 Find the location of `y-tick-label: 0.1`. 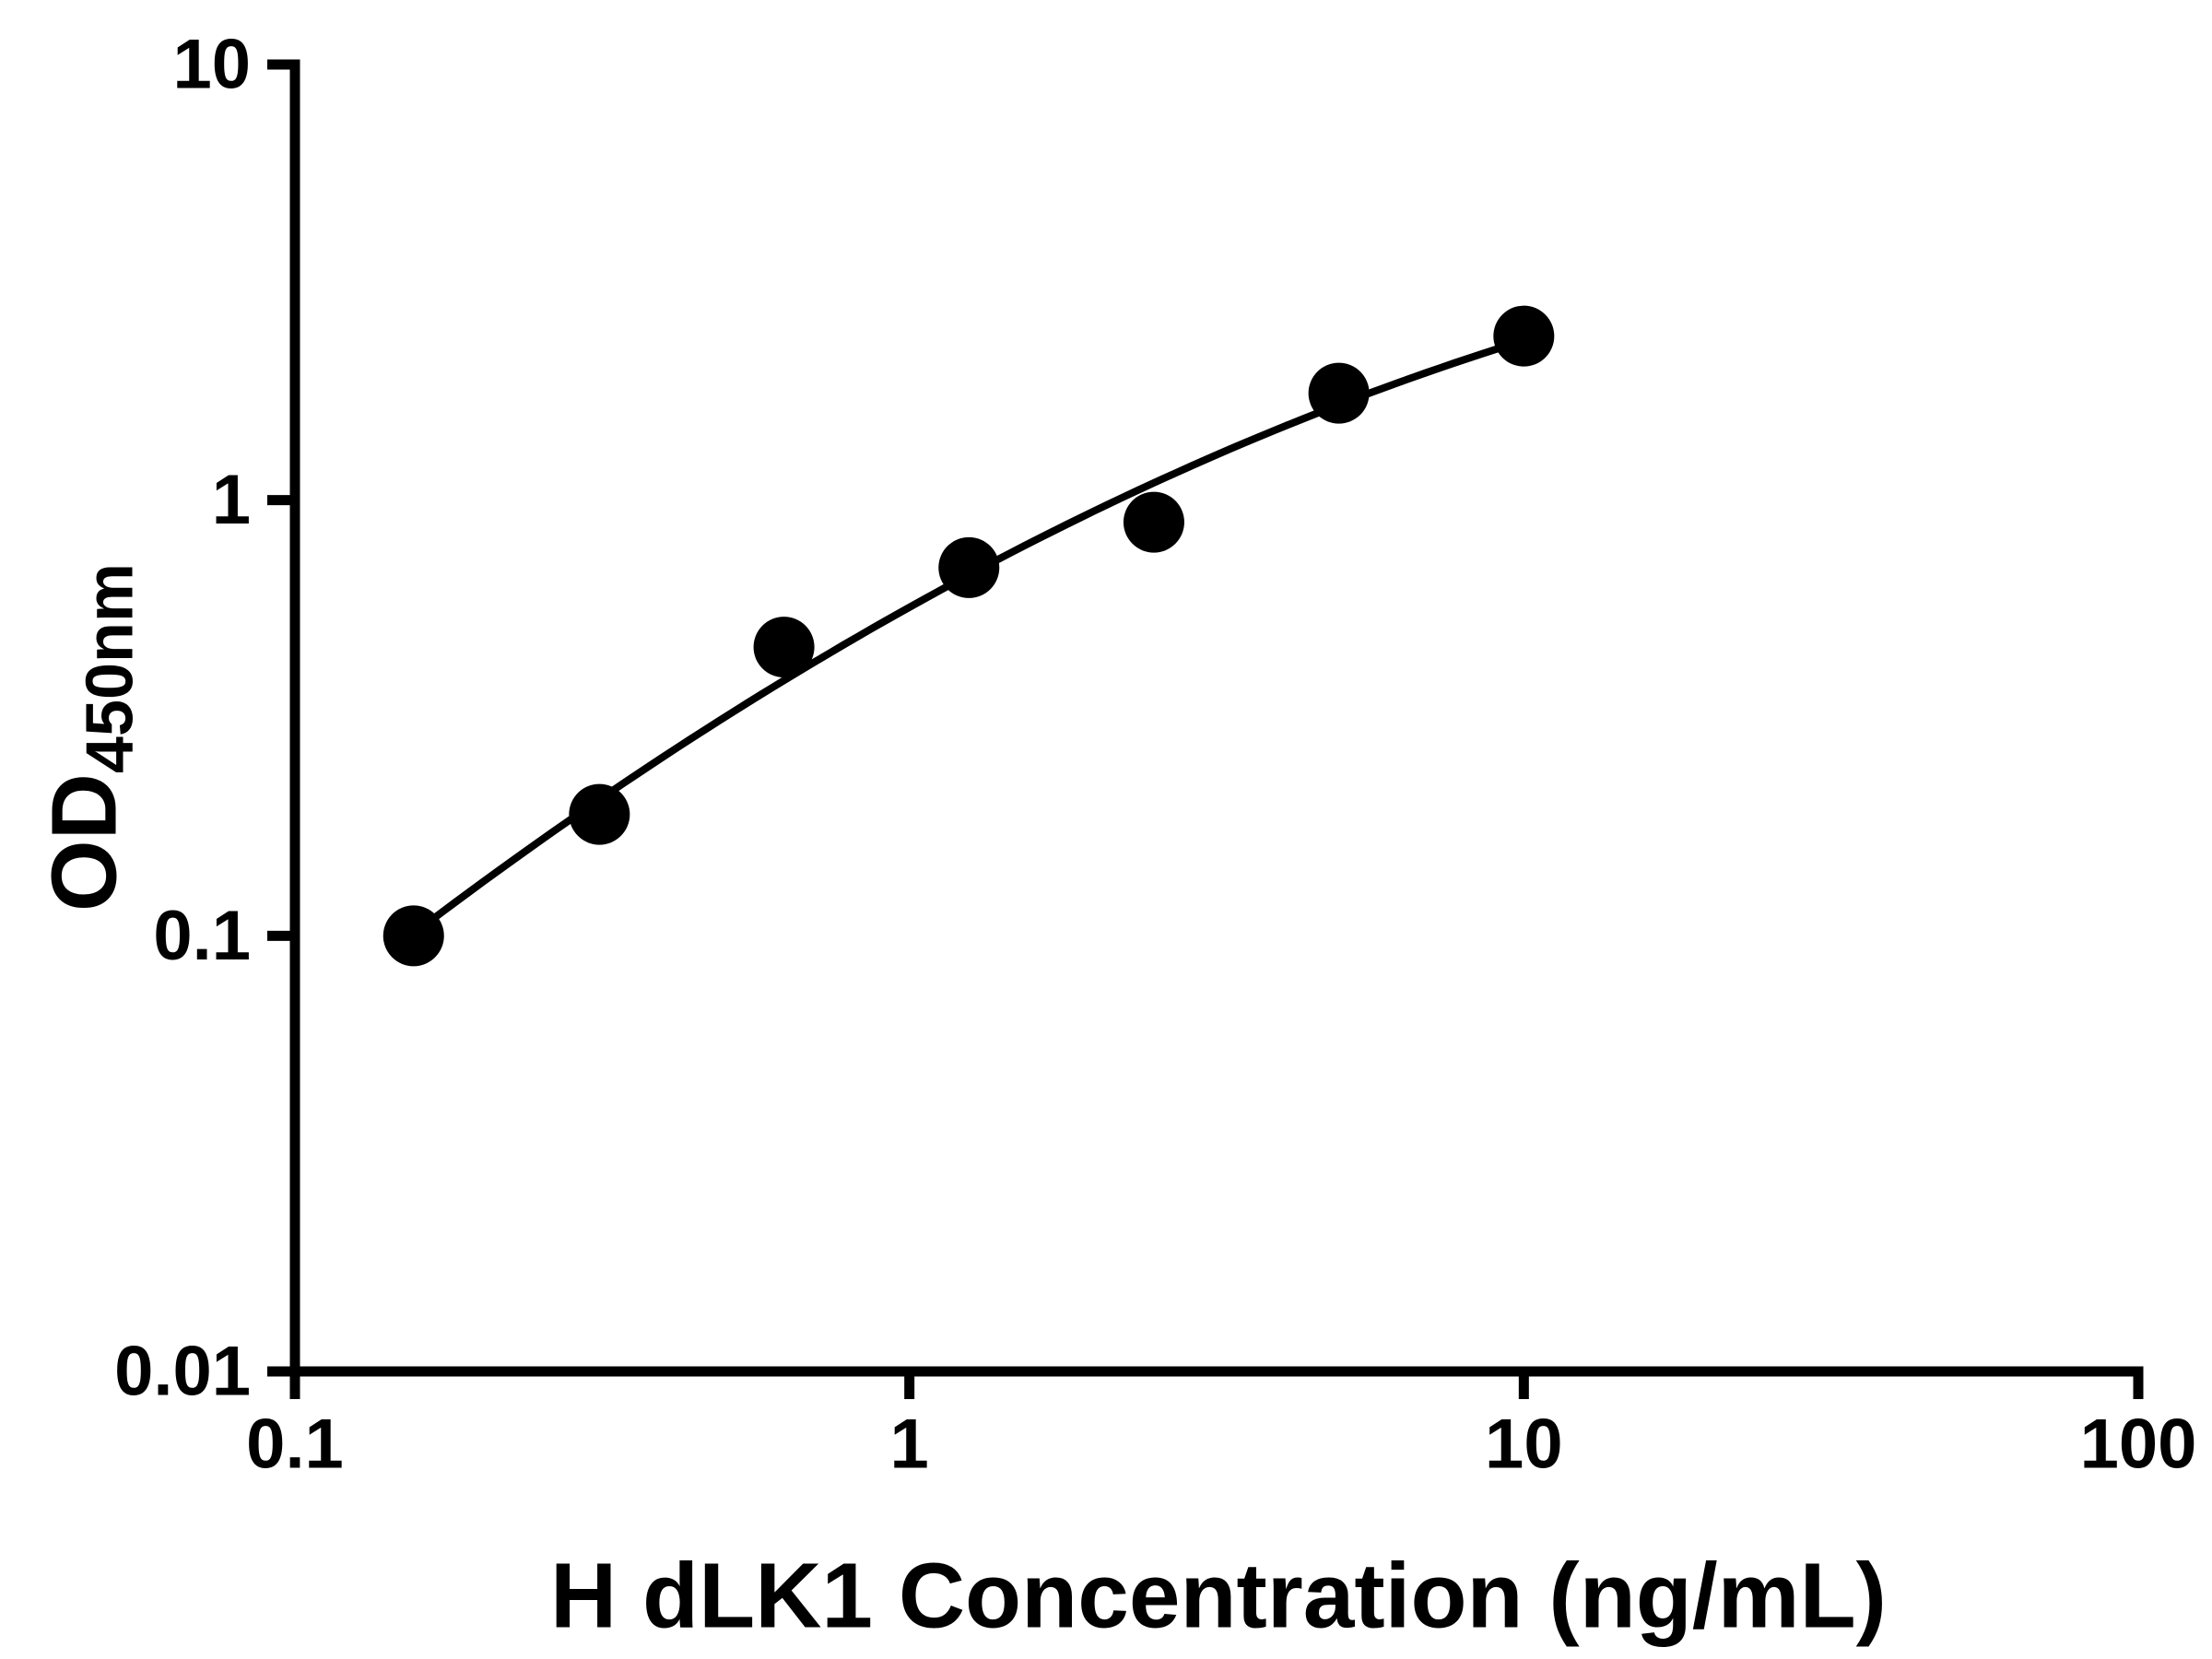

y-tick-label: 0.1 is located at coordinates (202, 936).